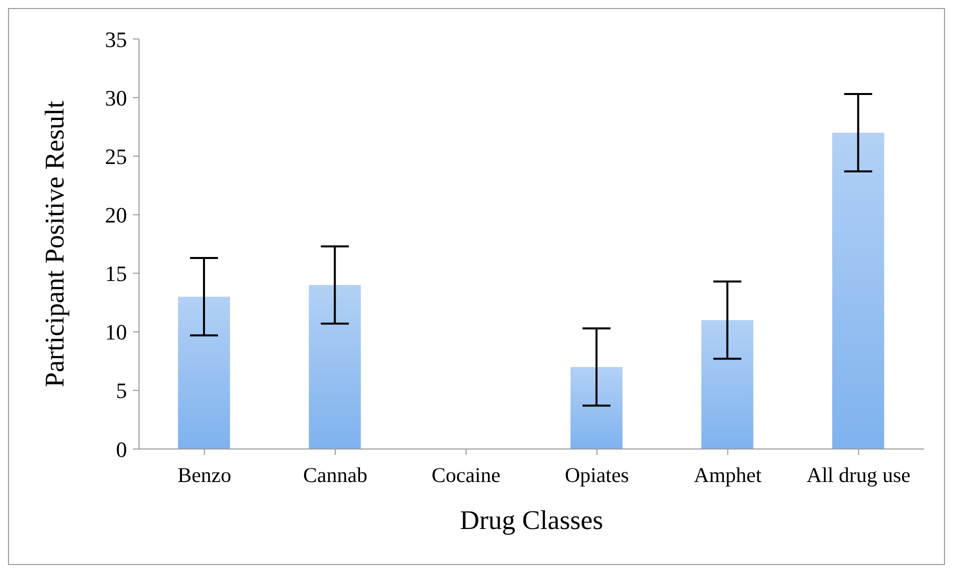  What do you see at coordinates (116, 39) in the screenshot?
I see `y-tick-label: 35` at bounding box center [116, 39].